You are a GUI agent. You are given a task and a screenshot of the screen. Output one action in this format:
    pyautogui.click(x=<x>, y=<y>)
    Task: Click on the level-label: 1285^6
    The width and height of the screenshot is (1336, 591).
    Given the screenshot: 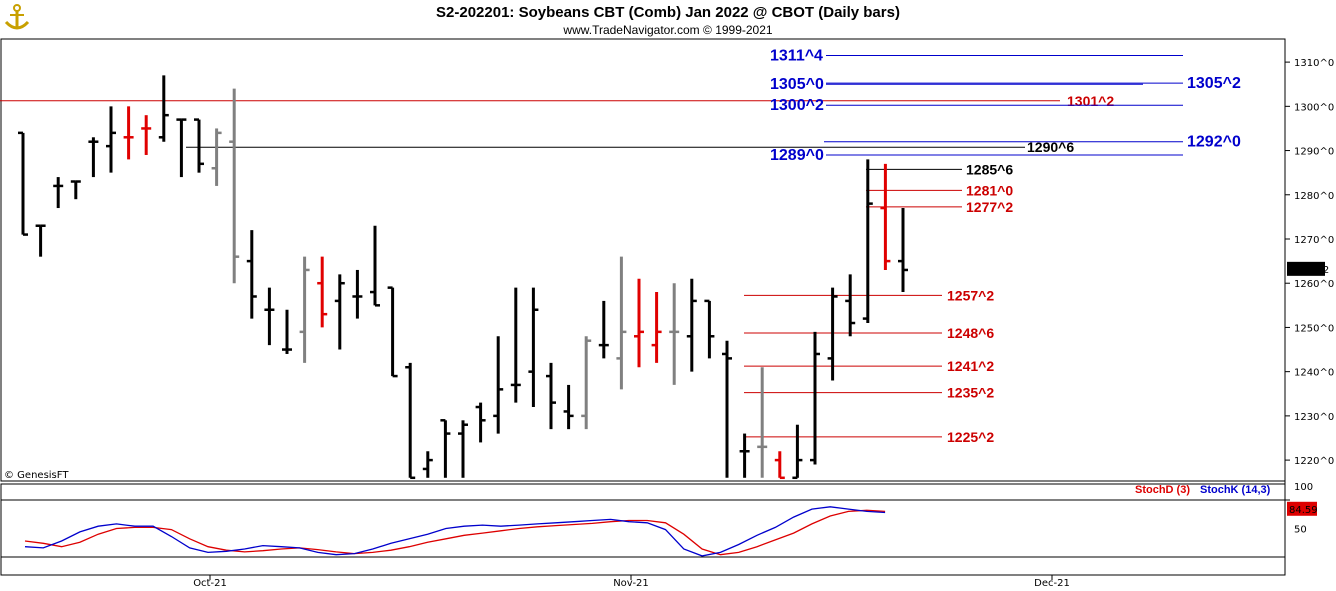 What is the action you would take?
    pyautogui.click(x=989, y=169)
    